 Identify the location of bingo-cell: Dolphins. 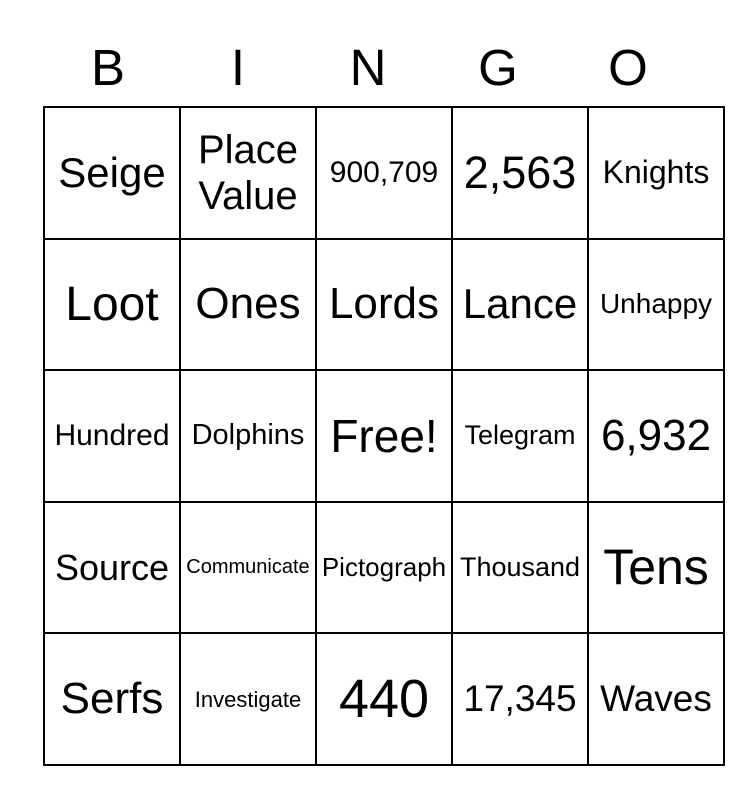
(248, 436).